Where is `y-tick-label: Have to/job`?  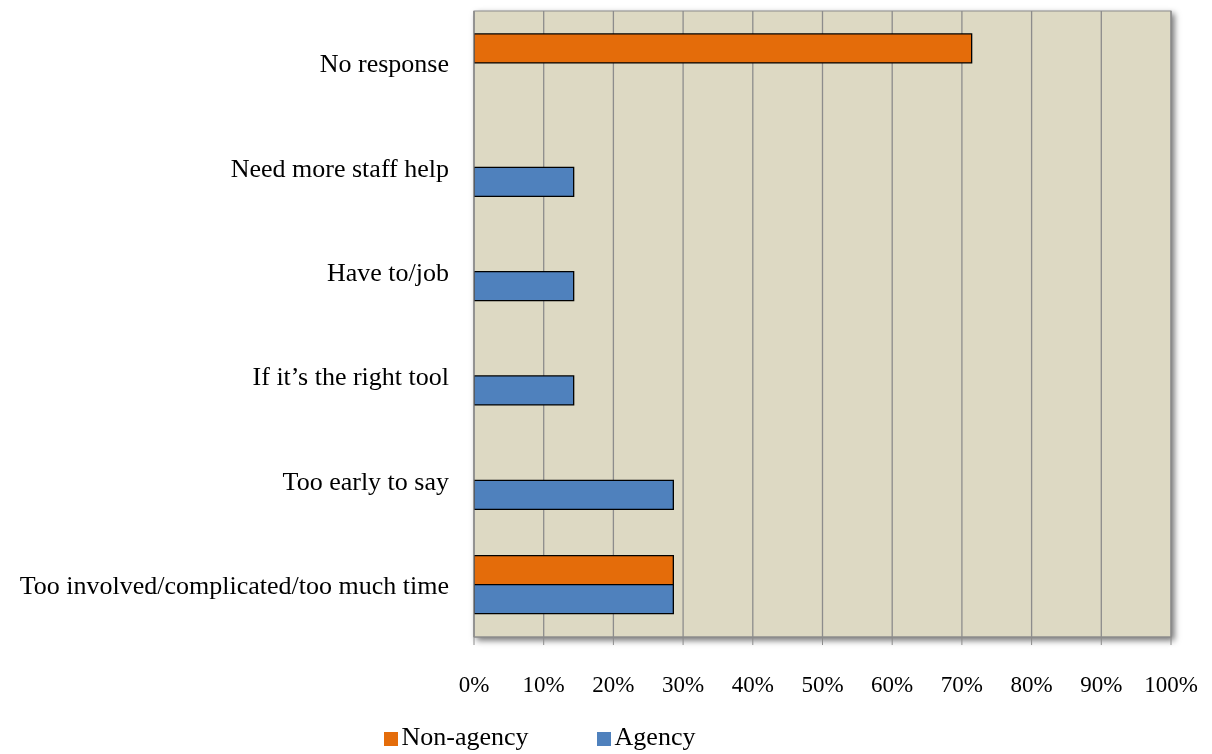 y-tick-label: Have to/job is located at coordinates (387, 273).